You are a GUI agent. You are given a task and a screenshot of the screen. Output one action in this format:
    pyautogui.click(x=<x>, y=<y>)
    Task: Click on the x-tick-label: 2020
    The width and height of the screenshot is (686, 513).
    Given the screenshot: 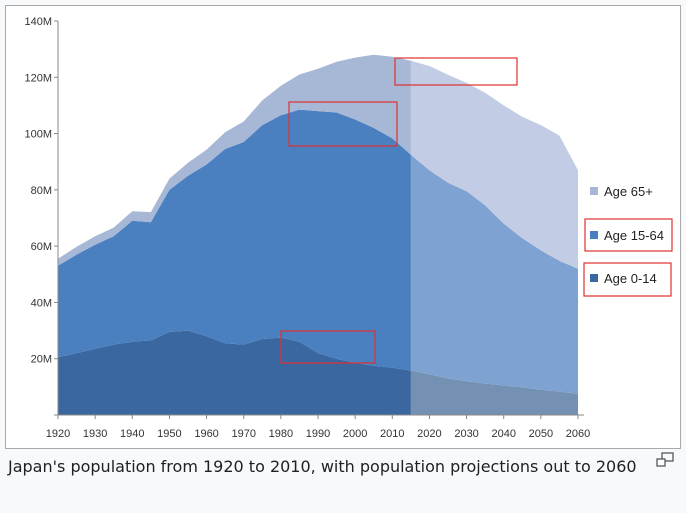 What is the action you would take?
    pyautogui.click(x=429, y=434)
    